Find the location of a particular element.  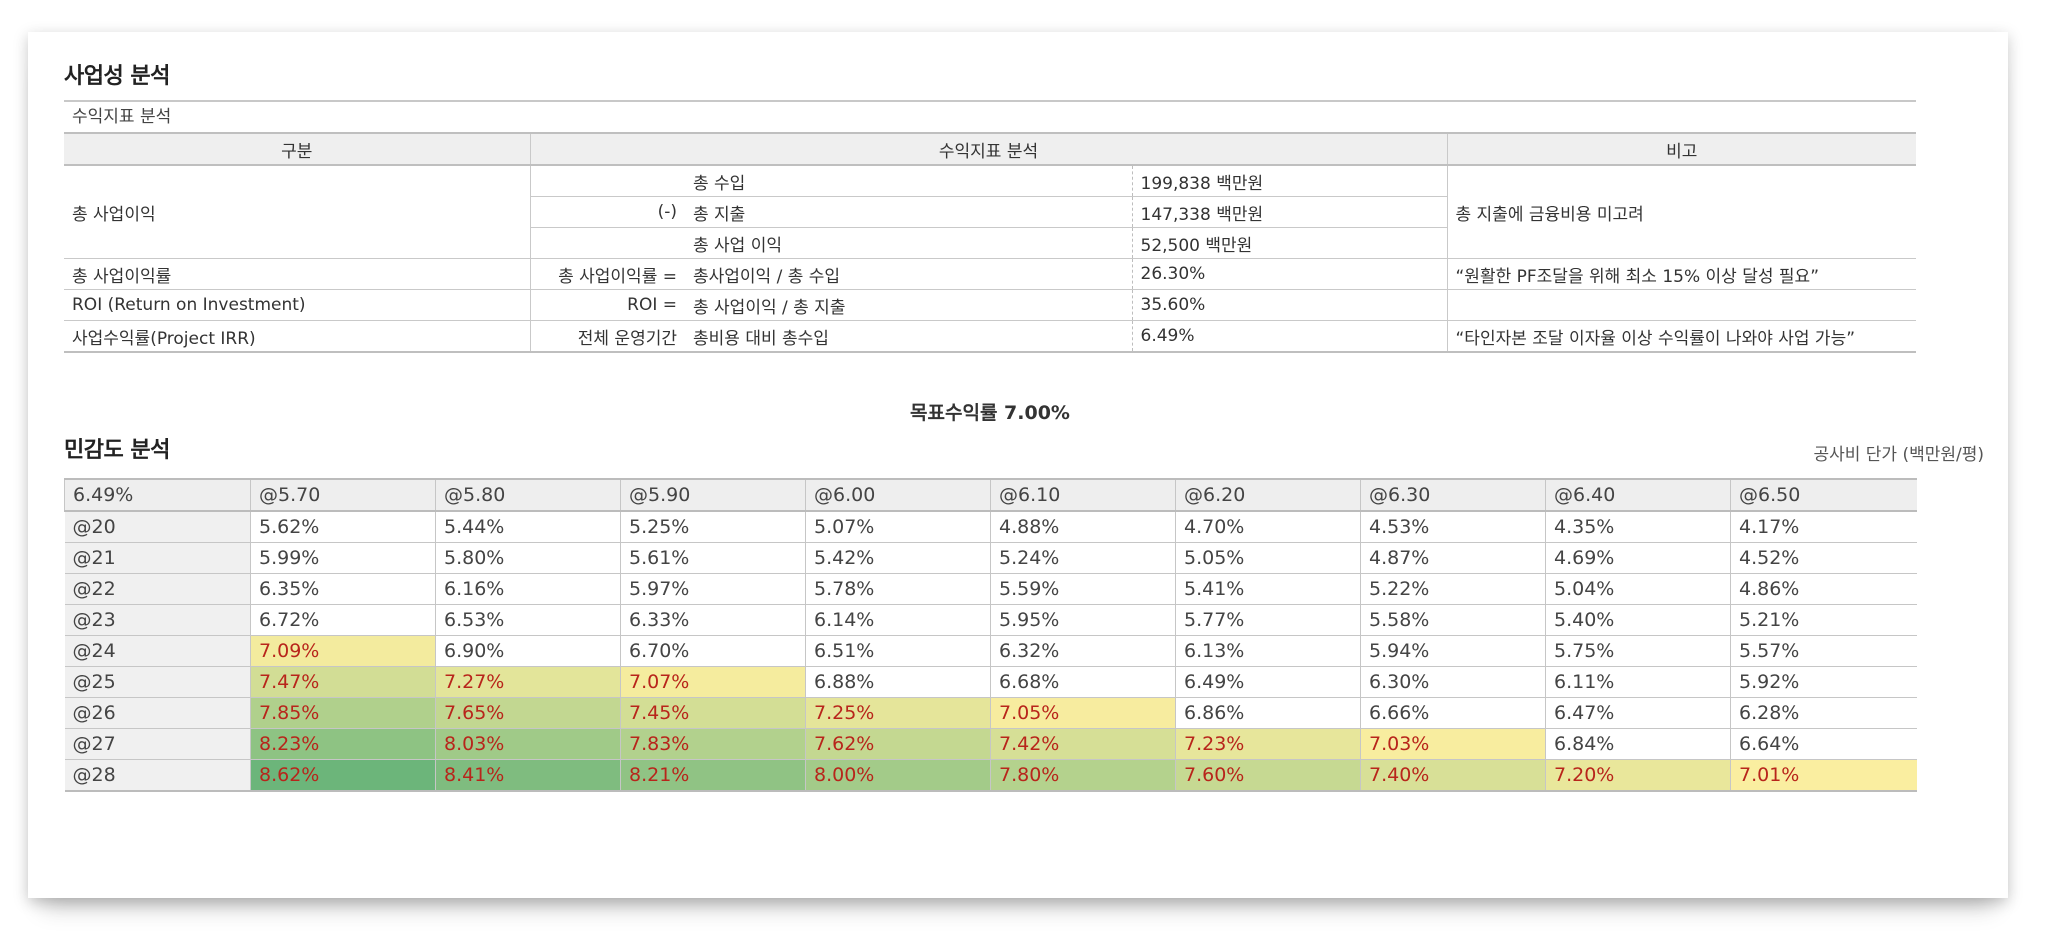

sensitivity-cell: 5.42% is located at coordinates (898, 558).